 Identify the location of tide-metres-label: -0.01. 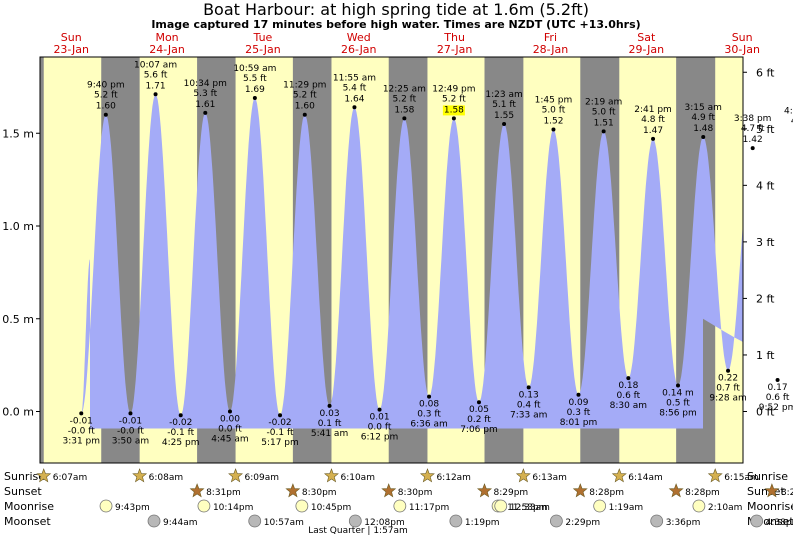
(130, 421).